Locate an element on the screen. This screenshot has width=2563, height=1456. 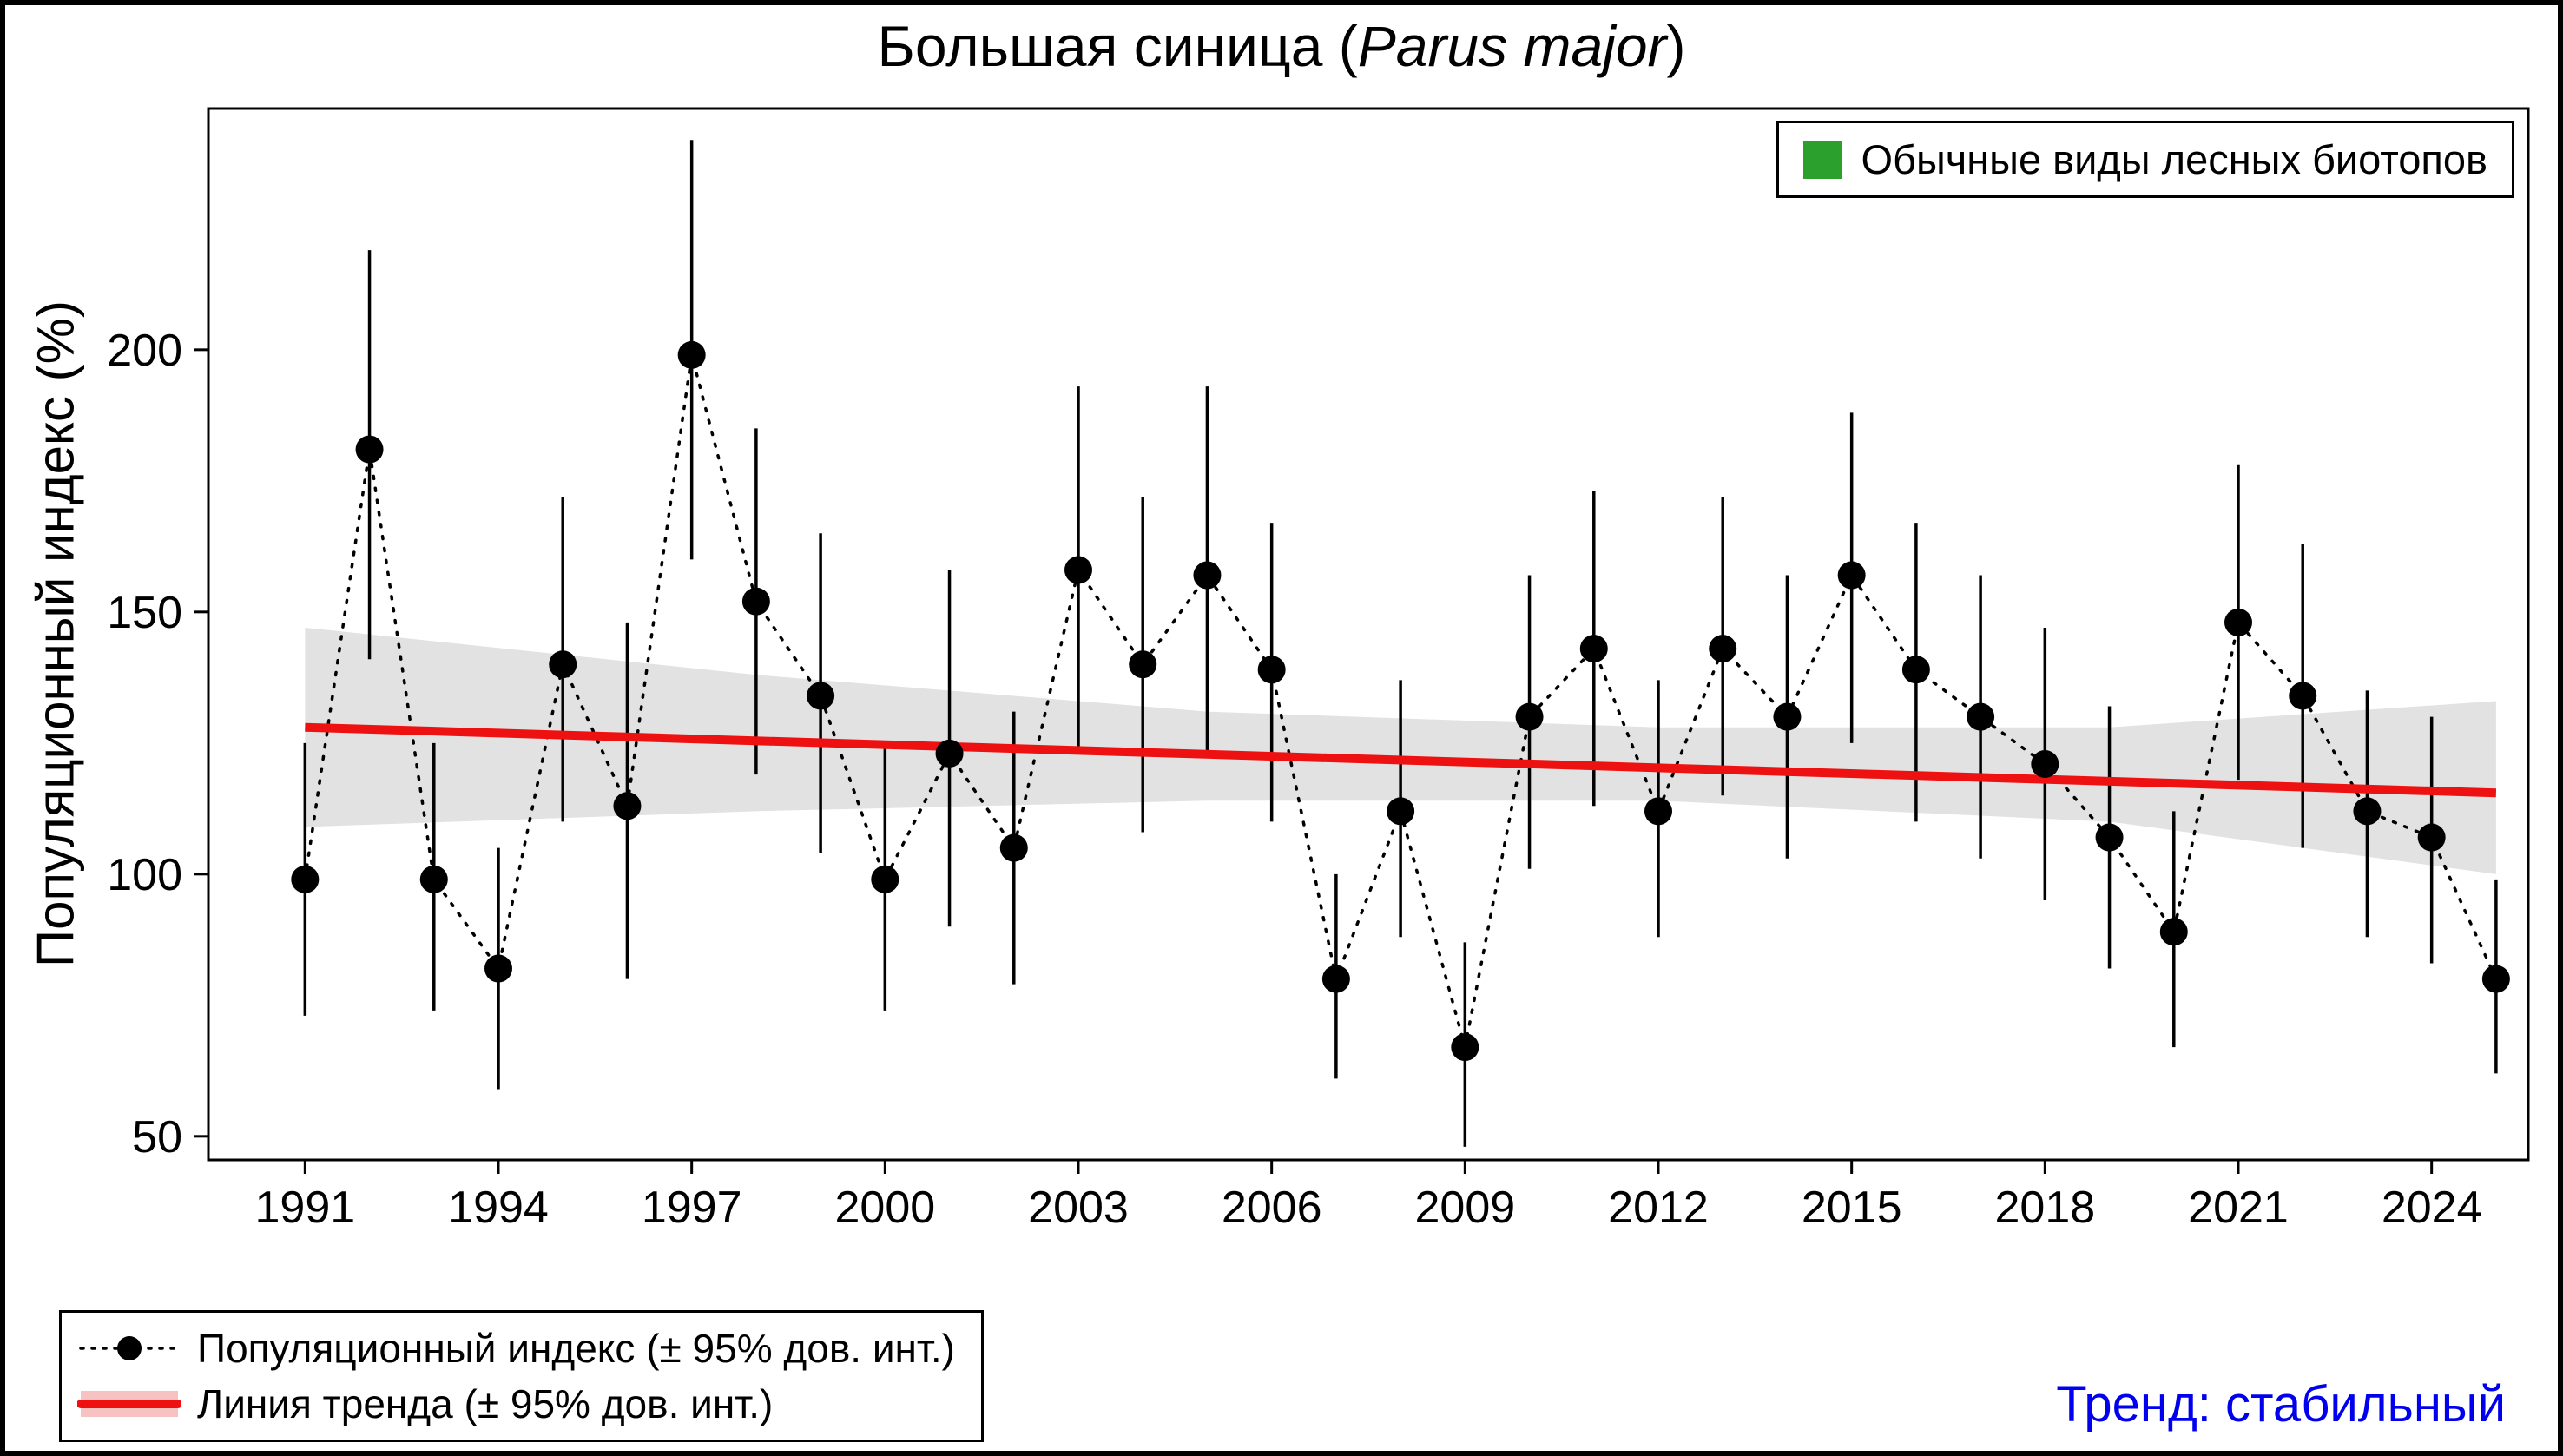
svg-text: 200 is located at coordinates (144, 351).